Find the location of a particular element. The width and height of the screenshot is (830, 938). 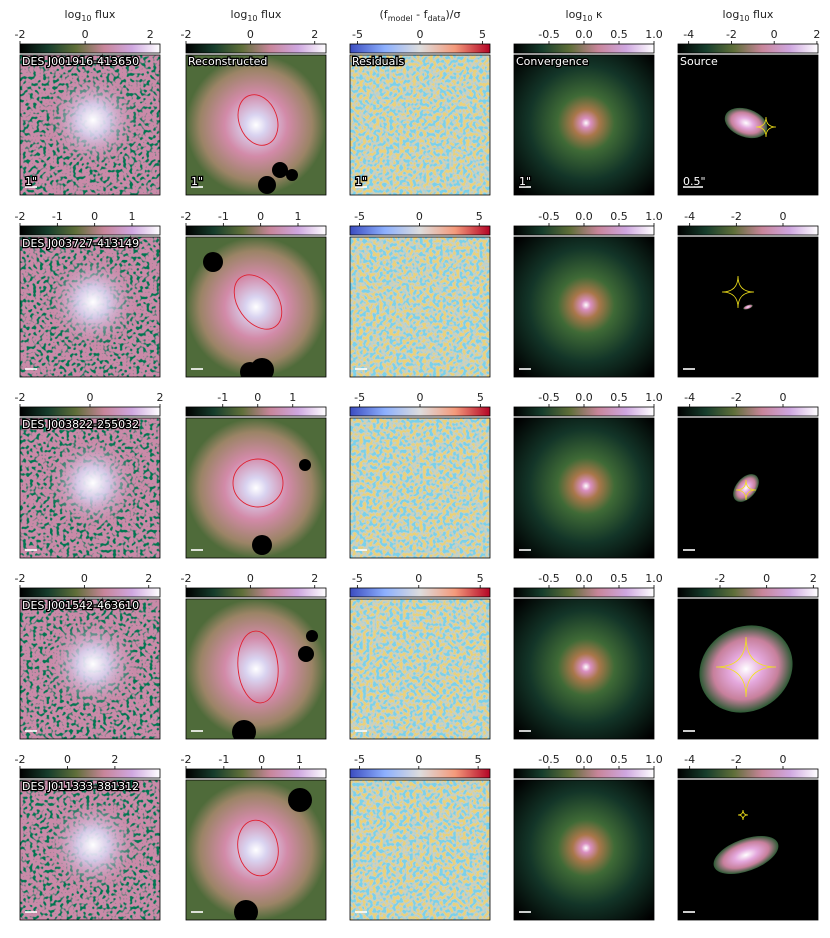

scale-label: 1" is located at coordinates (197, 181).